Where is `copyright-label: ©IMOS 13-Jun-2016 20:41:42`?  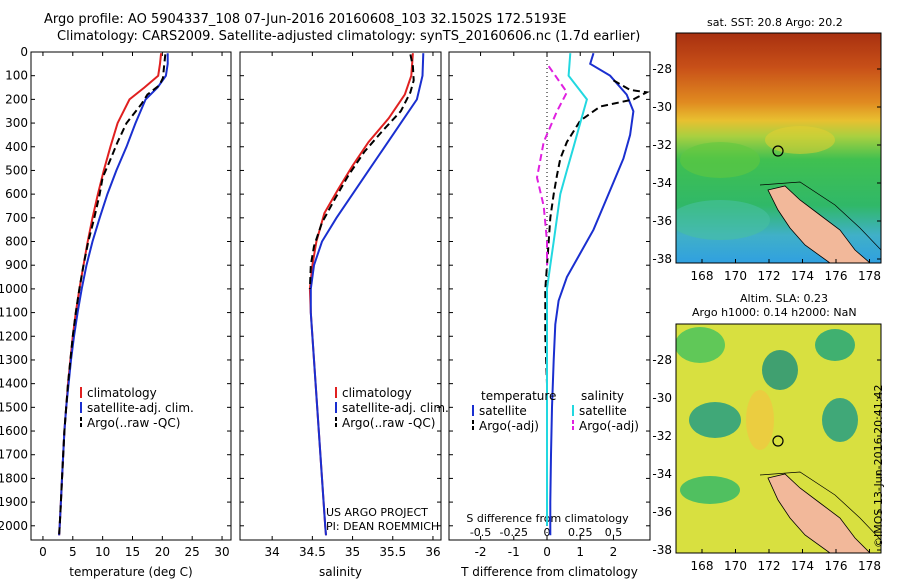
copyright-label: ©IMOS 13-Jun-2016 20:41:42 is located at coordinates (878, 466).